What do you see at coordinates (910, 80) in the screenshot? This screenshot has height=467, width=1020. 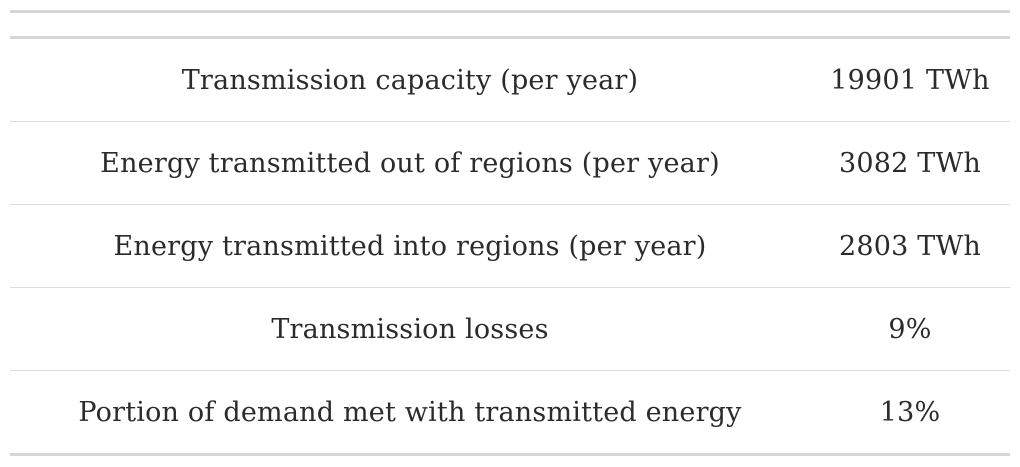 I see `row-value: 19901 TWh` at bounding box center [910, 80].